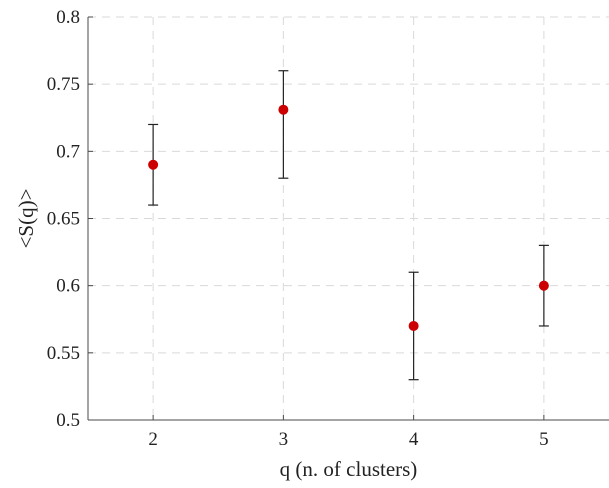 The width and height of the screenshot is (609, 488). I want to click on x-tick-labels: 2 3 4 5, so click(348, 432).